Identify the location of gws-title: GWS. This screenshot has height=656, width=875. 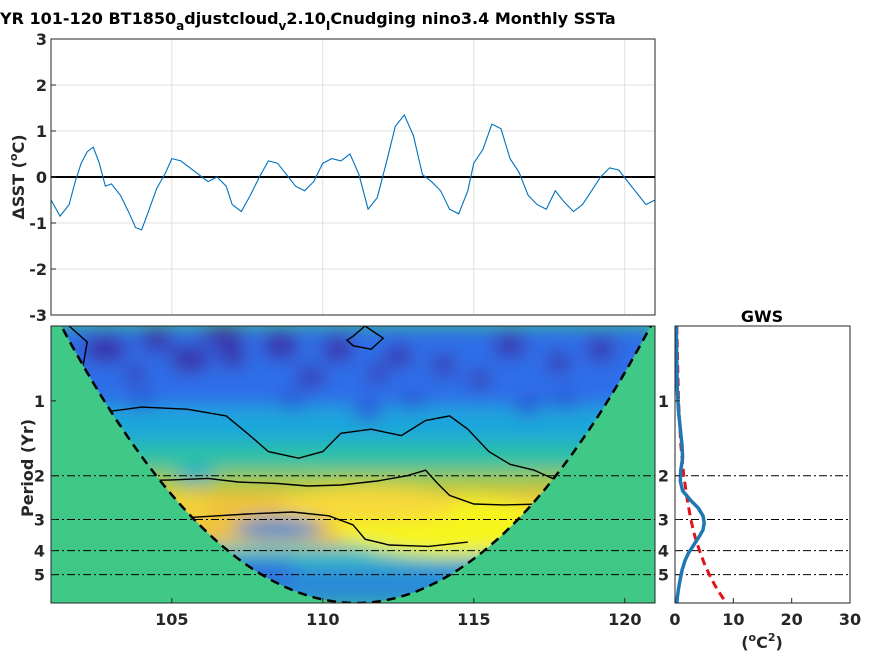
(762, 316).